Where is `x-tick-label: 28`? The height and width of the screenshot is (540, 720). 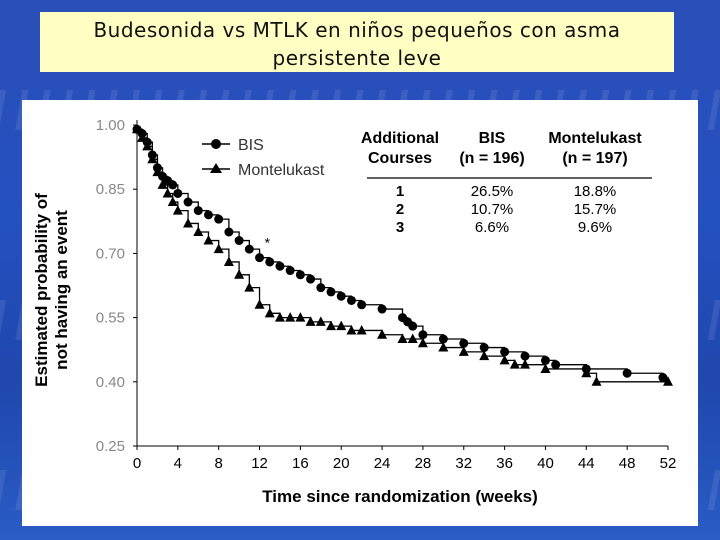
x-tick-label: 28 is located at coordinates (423, 463).